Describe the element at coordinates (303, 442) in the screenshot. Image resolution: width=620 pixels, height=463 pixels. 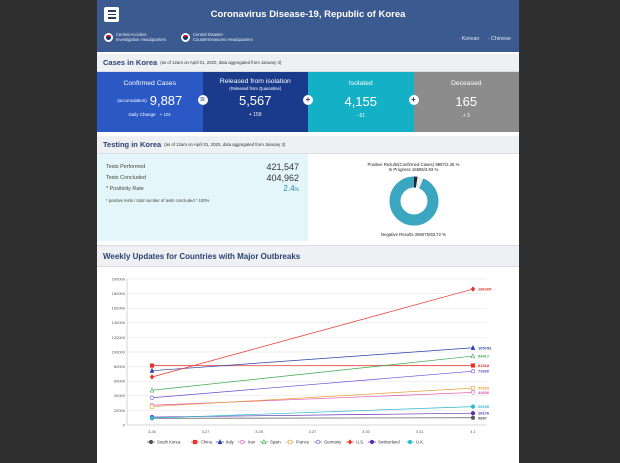
I see `legend-label: France` at that location.